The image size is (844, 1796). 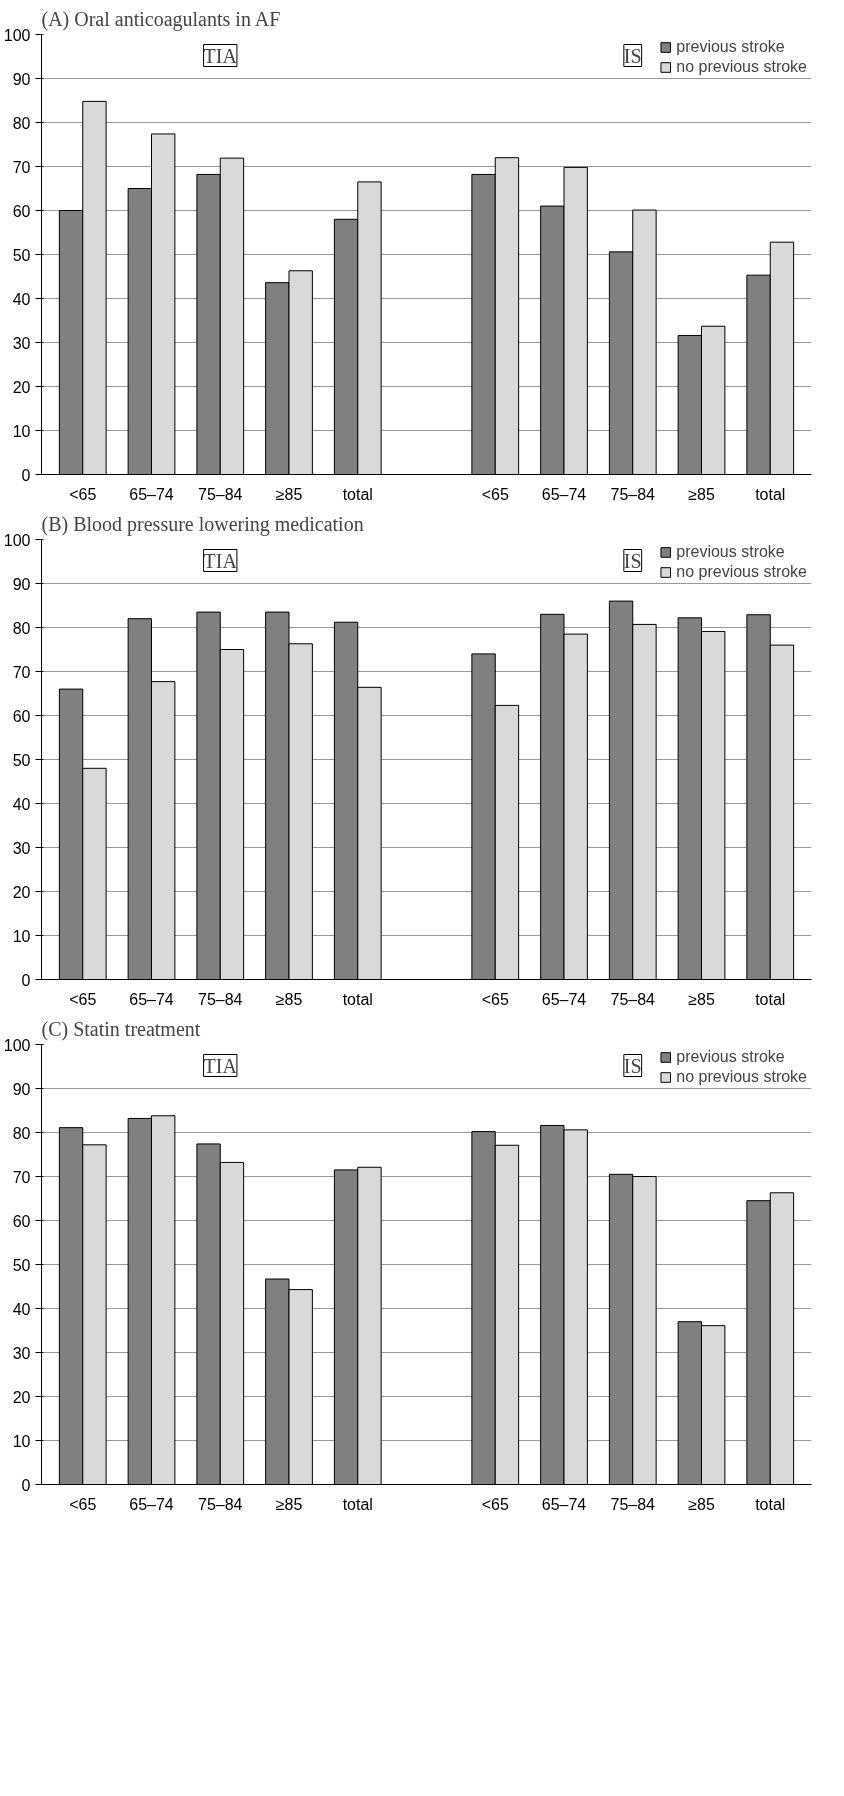 I want to click on chart-title: (A) Oral anticoagulants in AF, so click(x=161, y=19).